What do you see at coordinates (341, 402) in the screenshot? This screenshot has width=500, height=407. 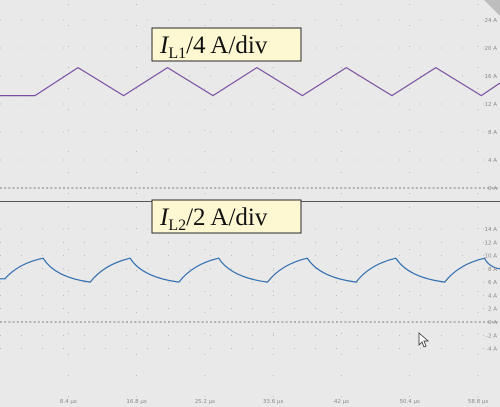 I see `x-tick-label: 42 µs` at bounding box center [341, 402].